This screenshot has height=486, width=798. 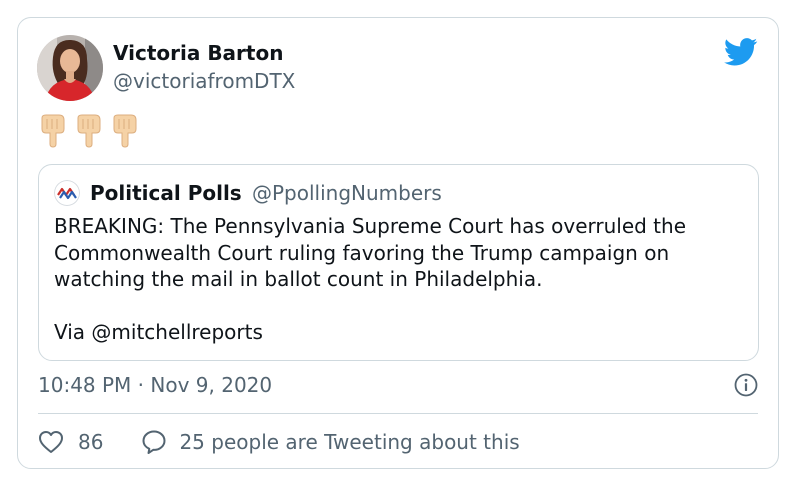 I want to click on heart-icon, so click(x=51, y=442).